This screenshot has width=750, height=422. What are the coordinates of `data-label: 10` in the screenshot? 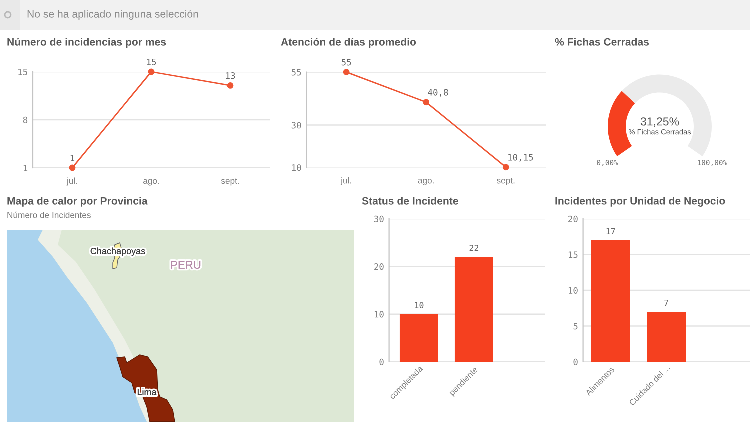 It's located at (419, 305).